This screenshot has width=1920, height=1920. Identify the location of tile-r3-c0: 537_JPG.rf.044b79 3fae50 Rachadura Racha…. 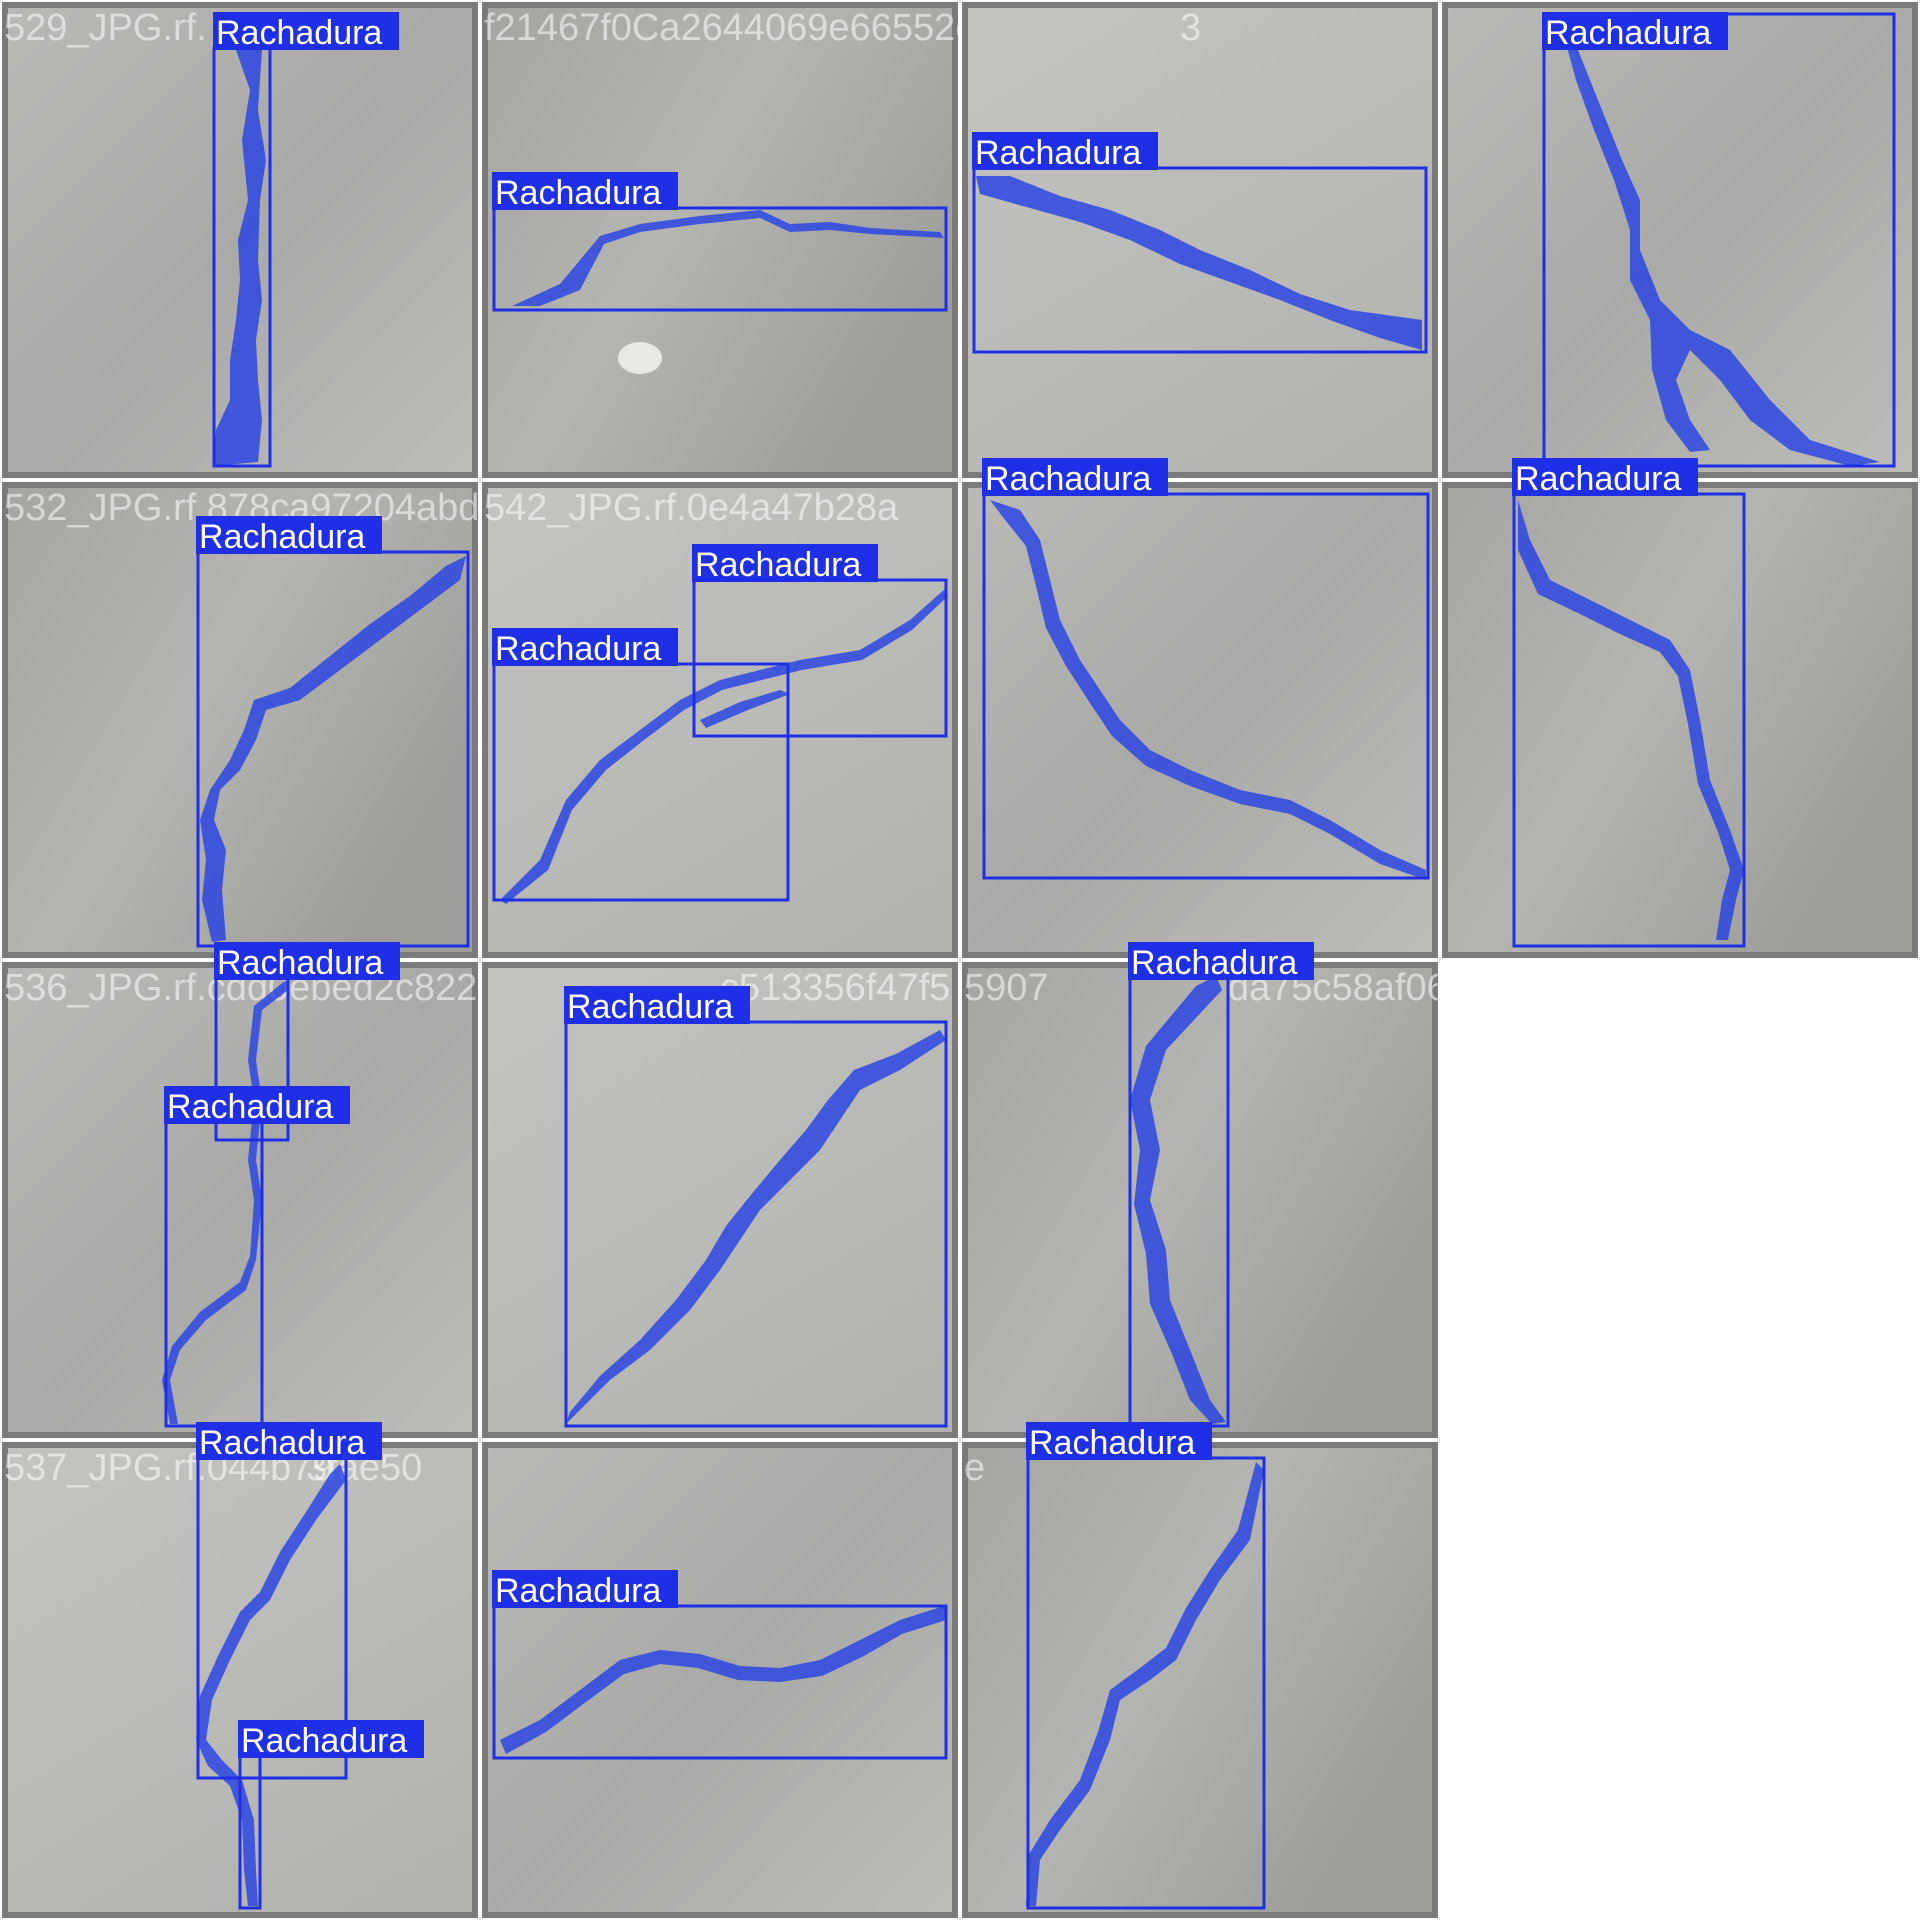
(240, 1670).